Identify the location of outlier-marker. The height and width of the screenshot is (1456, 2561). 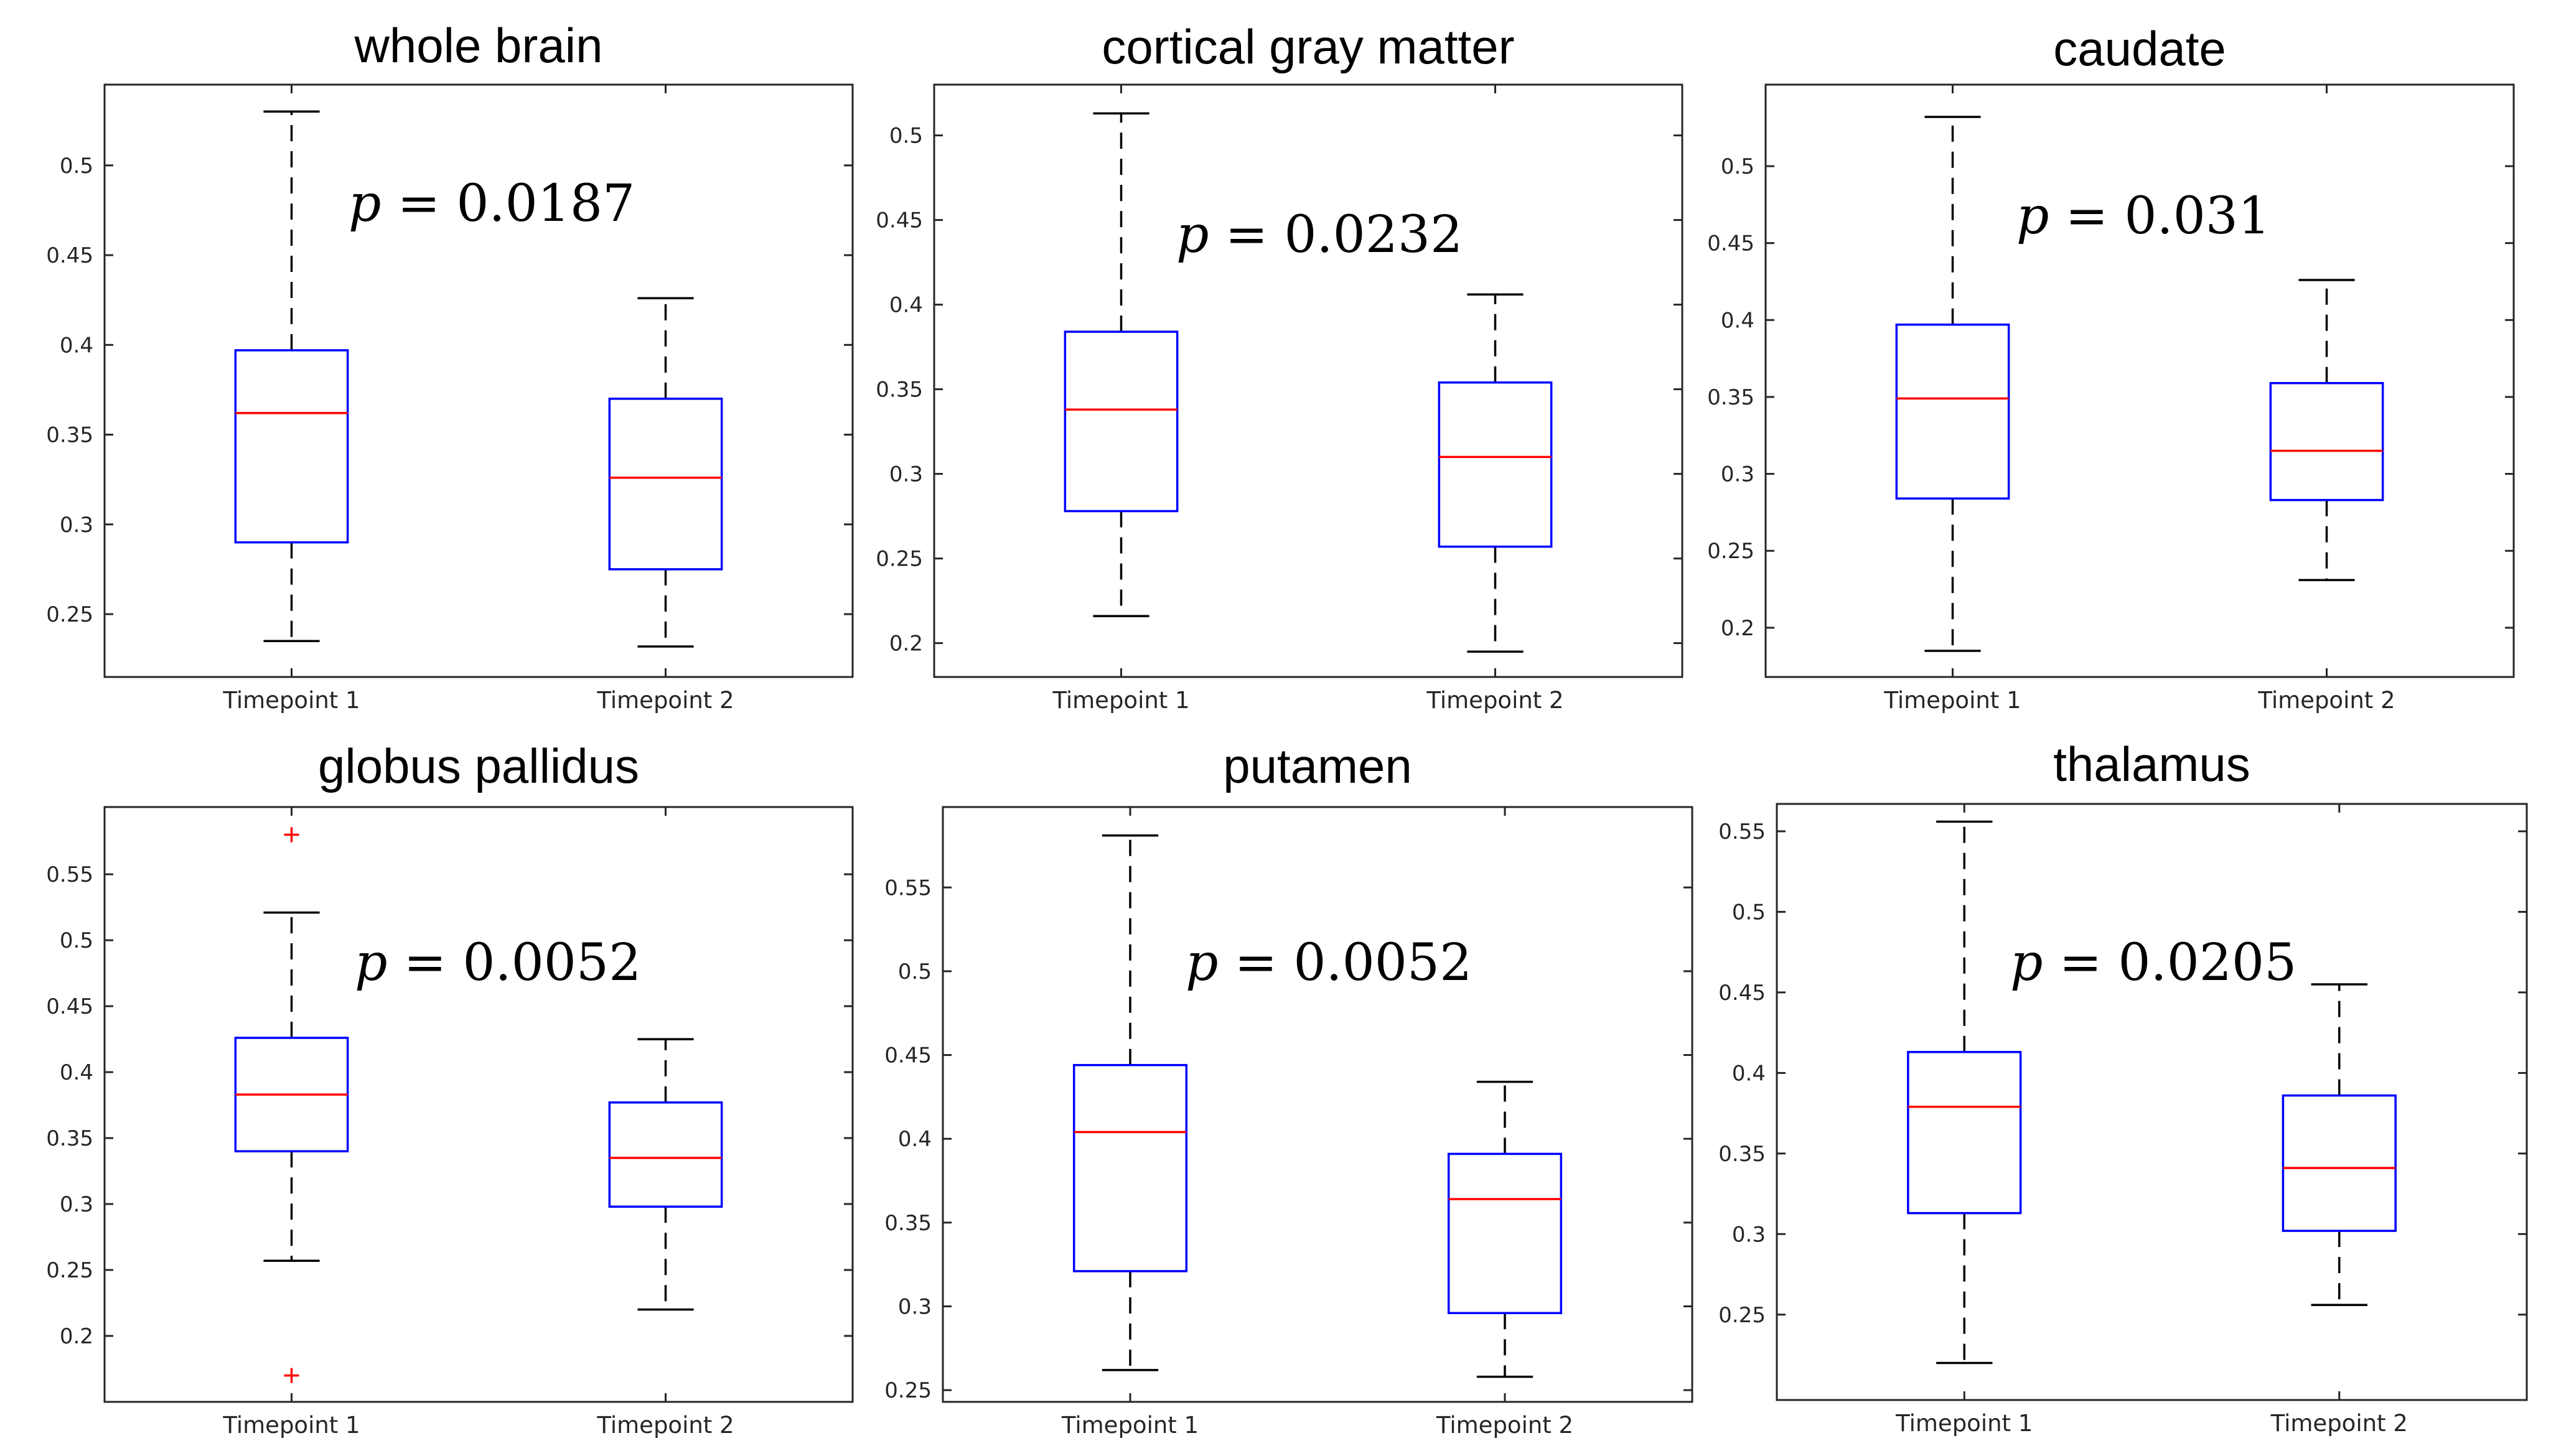
(291, 1375).